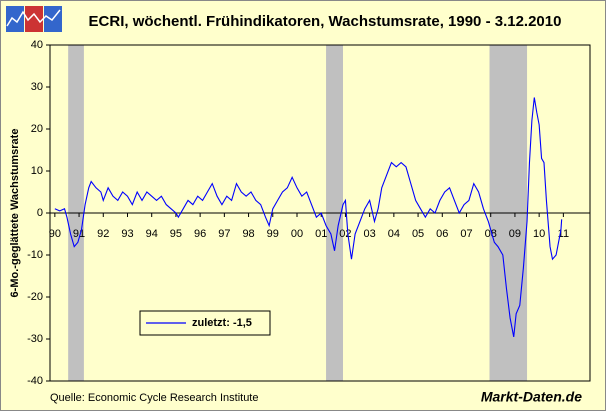  Describe the element at coordinates (127, 234) in the screenshot. I see `x-tick-label: 93` at that location.